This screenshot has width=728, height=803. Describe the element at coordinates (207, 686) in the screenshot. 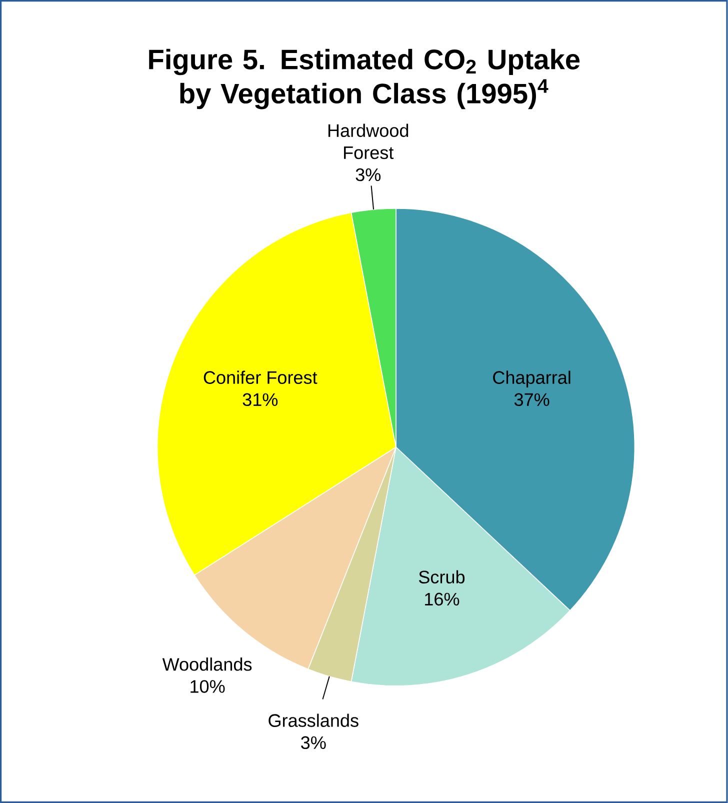

I see `data-label: 10%` at that location.